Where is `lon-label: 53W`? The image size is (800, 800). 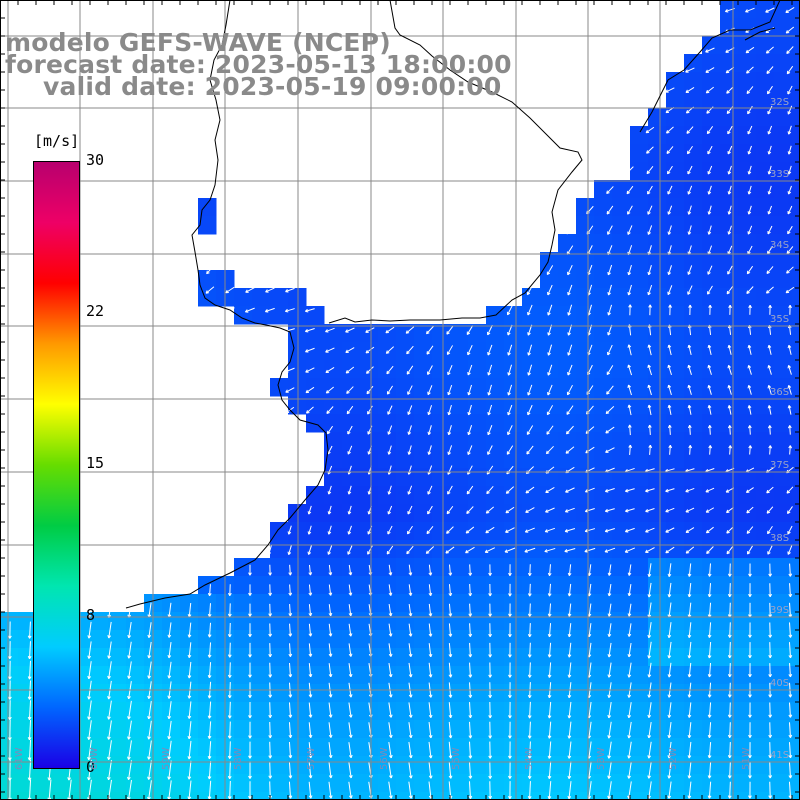 lon-label: 53W is located at coordinates (601, 758).